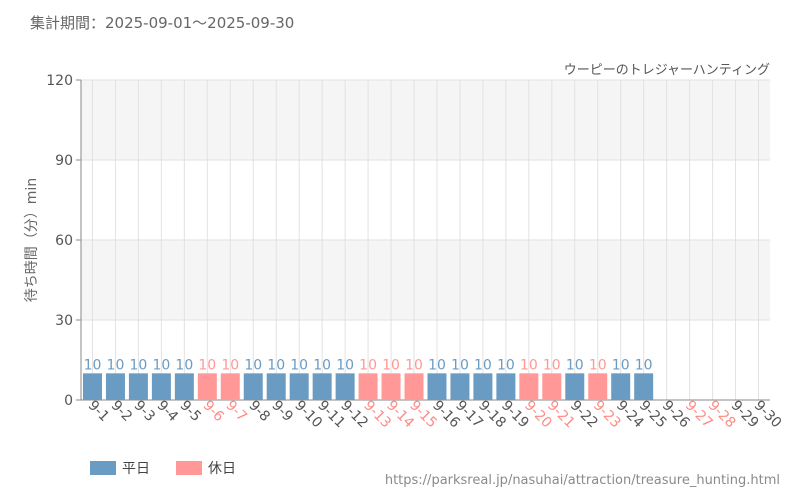  I want to click on y-tick-label: 0, so click(68, 401).